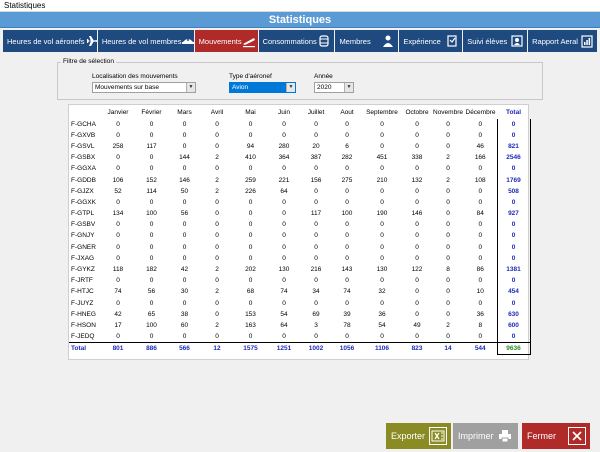  What do you see at coordinates (118, 112) in the screenshot?
I see `column-header: Janvier` at bounding box center [118, 112].